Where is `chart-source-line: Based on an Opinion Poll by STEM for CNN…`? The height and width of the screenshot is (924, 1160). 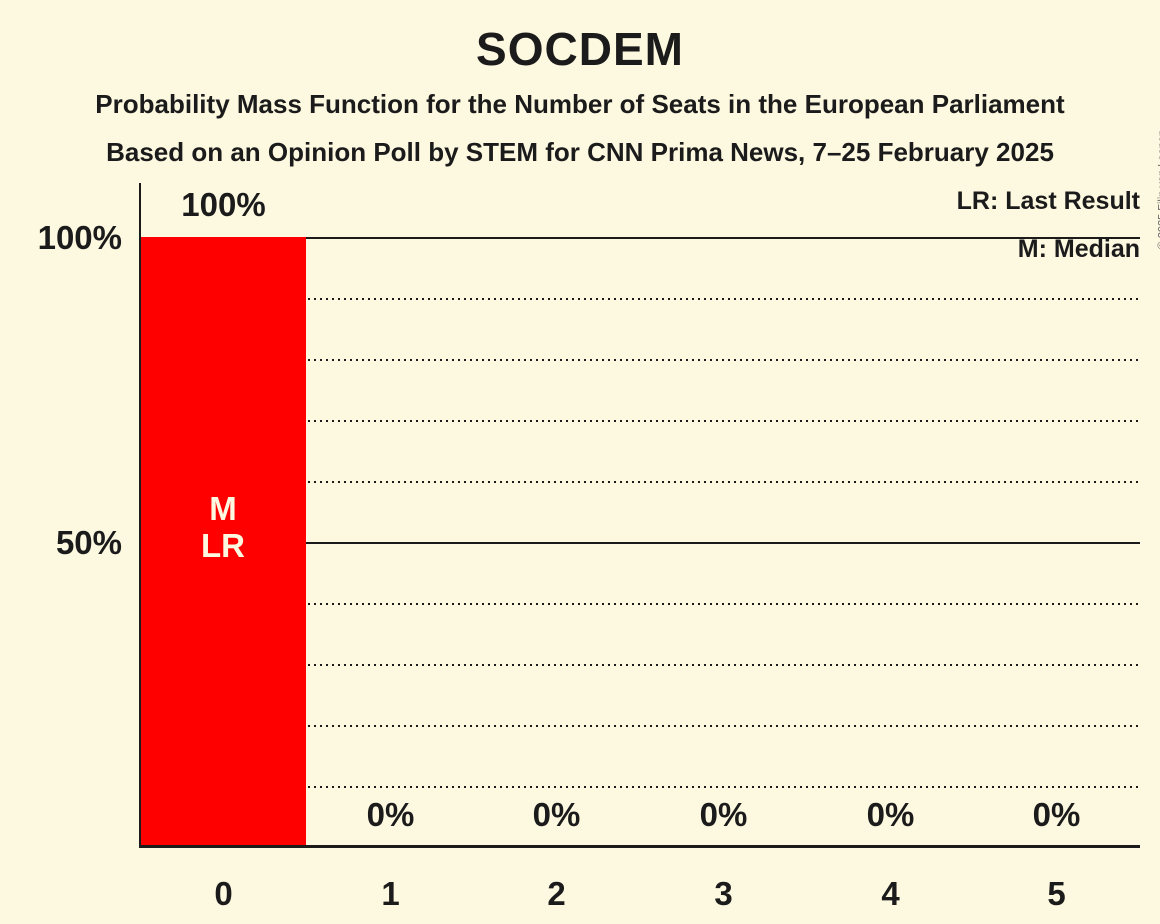
chart-source-line: Based on an Opinion Poll by STEM for CNN… is located at coordinates (580, 152).